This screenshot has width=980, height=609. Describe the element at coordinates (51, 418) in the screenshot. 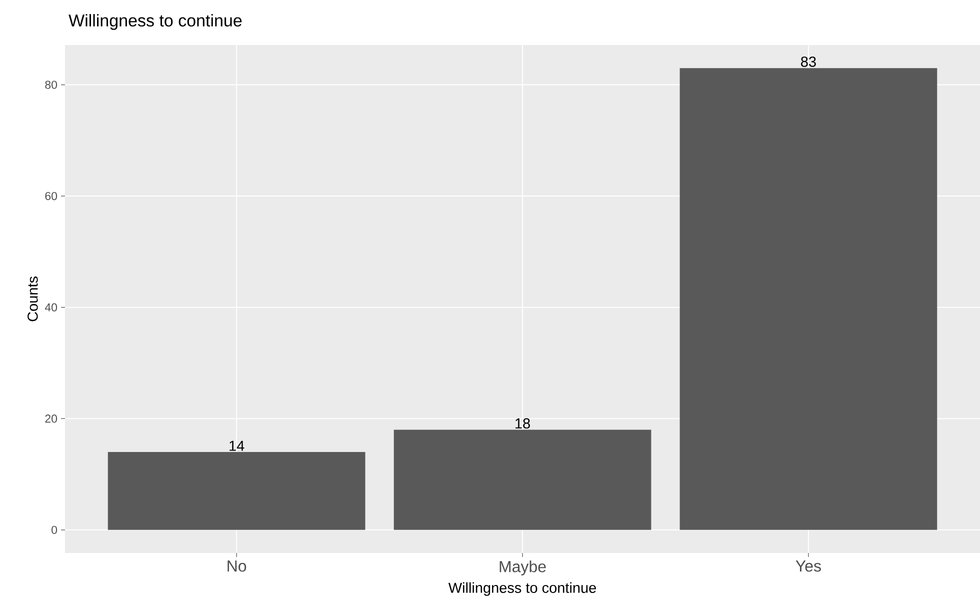

I see `y-tick-label: 20` at that location.